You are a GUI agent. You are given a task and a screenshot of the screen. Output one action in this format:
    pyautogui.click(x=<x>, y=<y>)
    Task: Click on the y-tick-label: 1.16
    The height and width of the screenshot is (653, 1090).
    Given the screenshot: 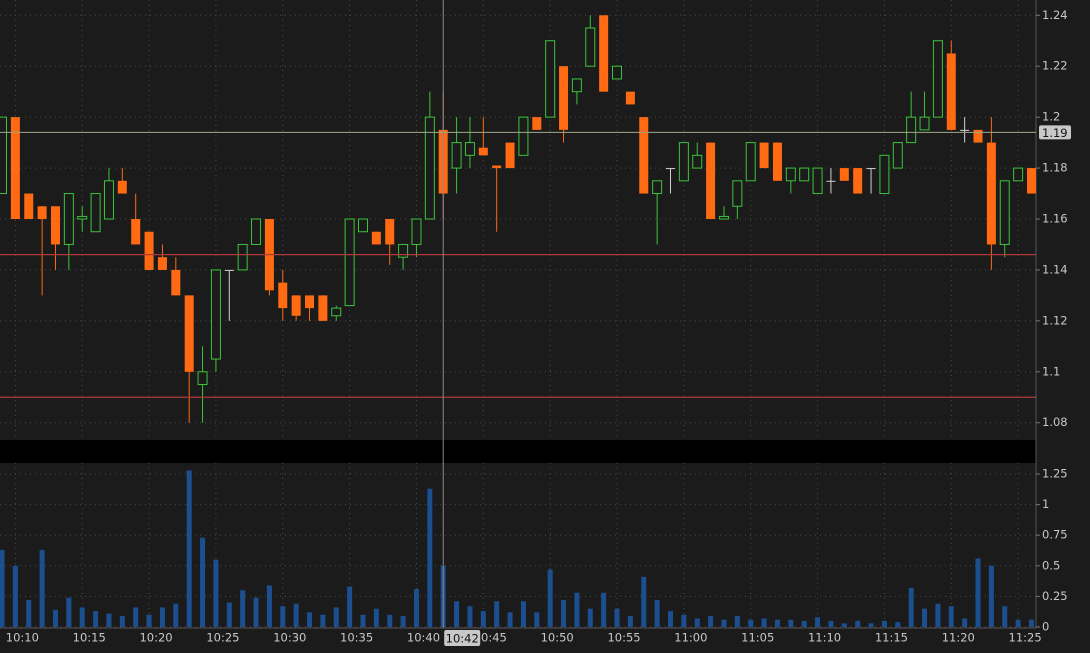 What is the action you would take?
    pyautogui.click(x=1055, y=219)
    